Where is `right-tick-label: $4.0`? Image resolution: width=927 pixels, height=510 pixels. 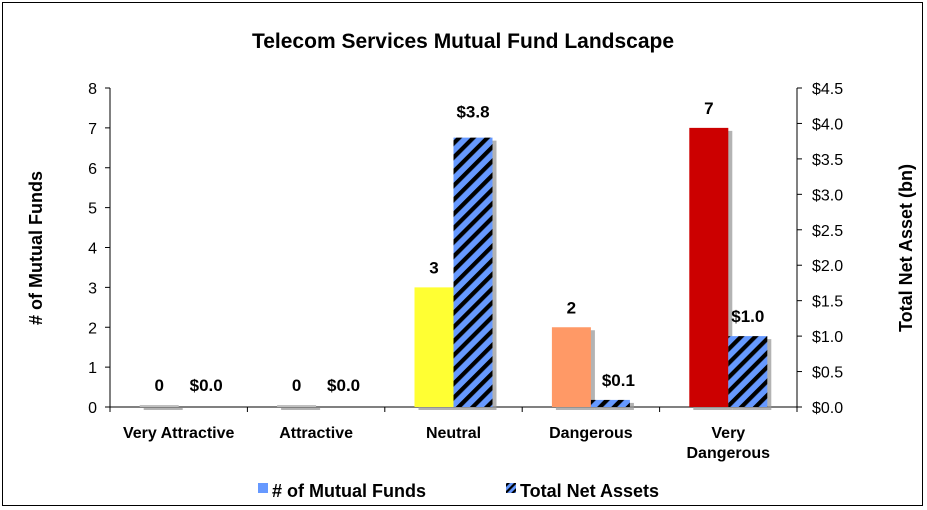 right-tick-label: $4.0 is located at coordinates (827, 124).